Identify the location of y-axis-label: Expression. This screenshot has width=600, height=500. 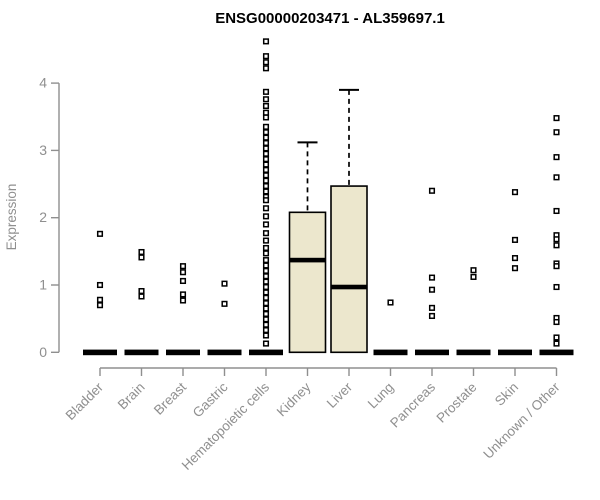
(11, 217).